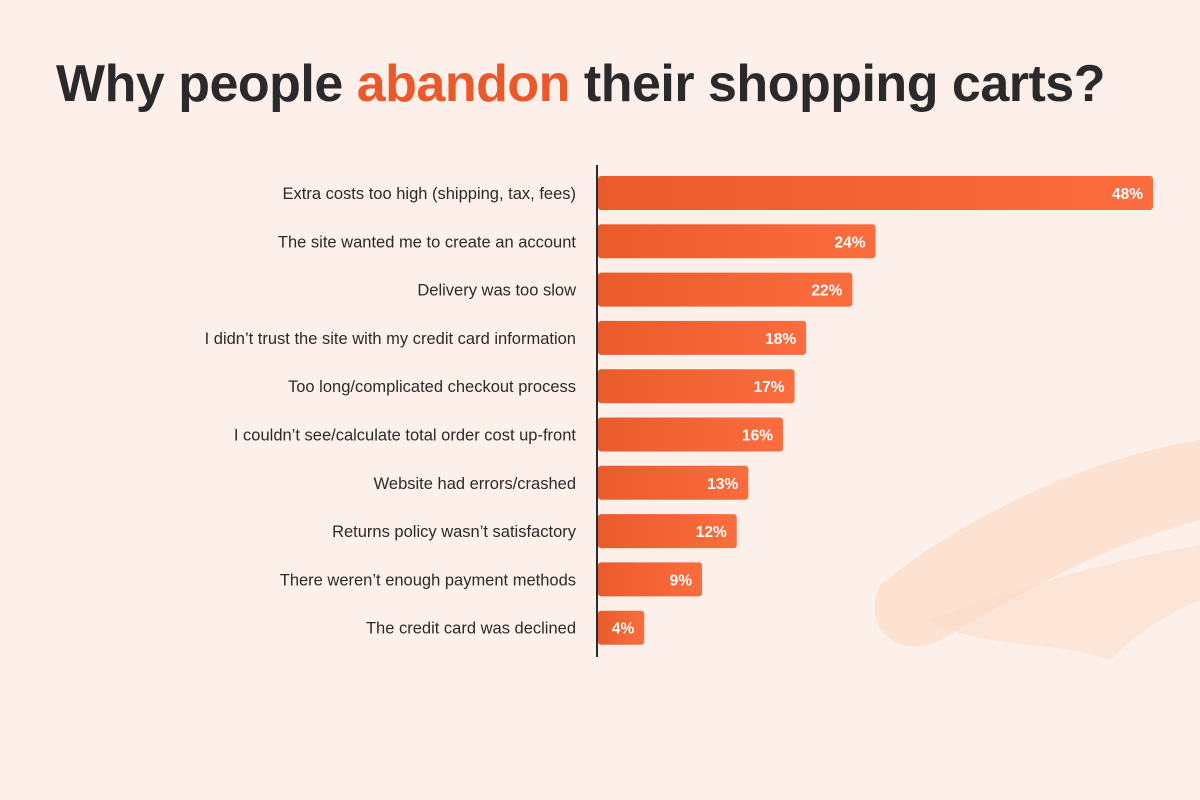 This screenshot has width=1200, height=800. I want to click on title-accent-word: abandon, so click(463, 84).